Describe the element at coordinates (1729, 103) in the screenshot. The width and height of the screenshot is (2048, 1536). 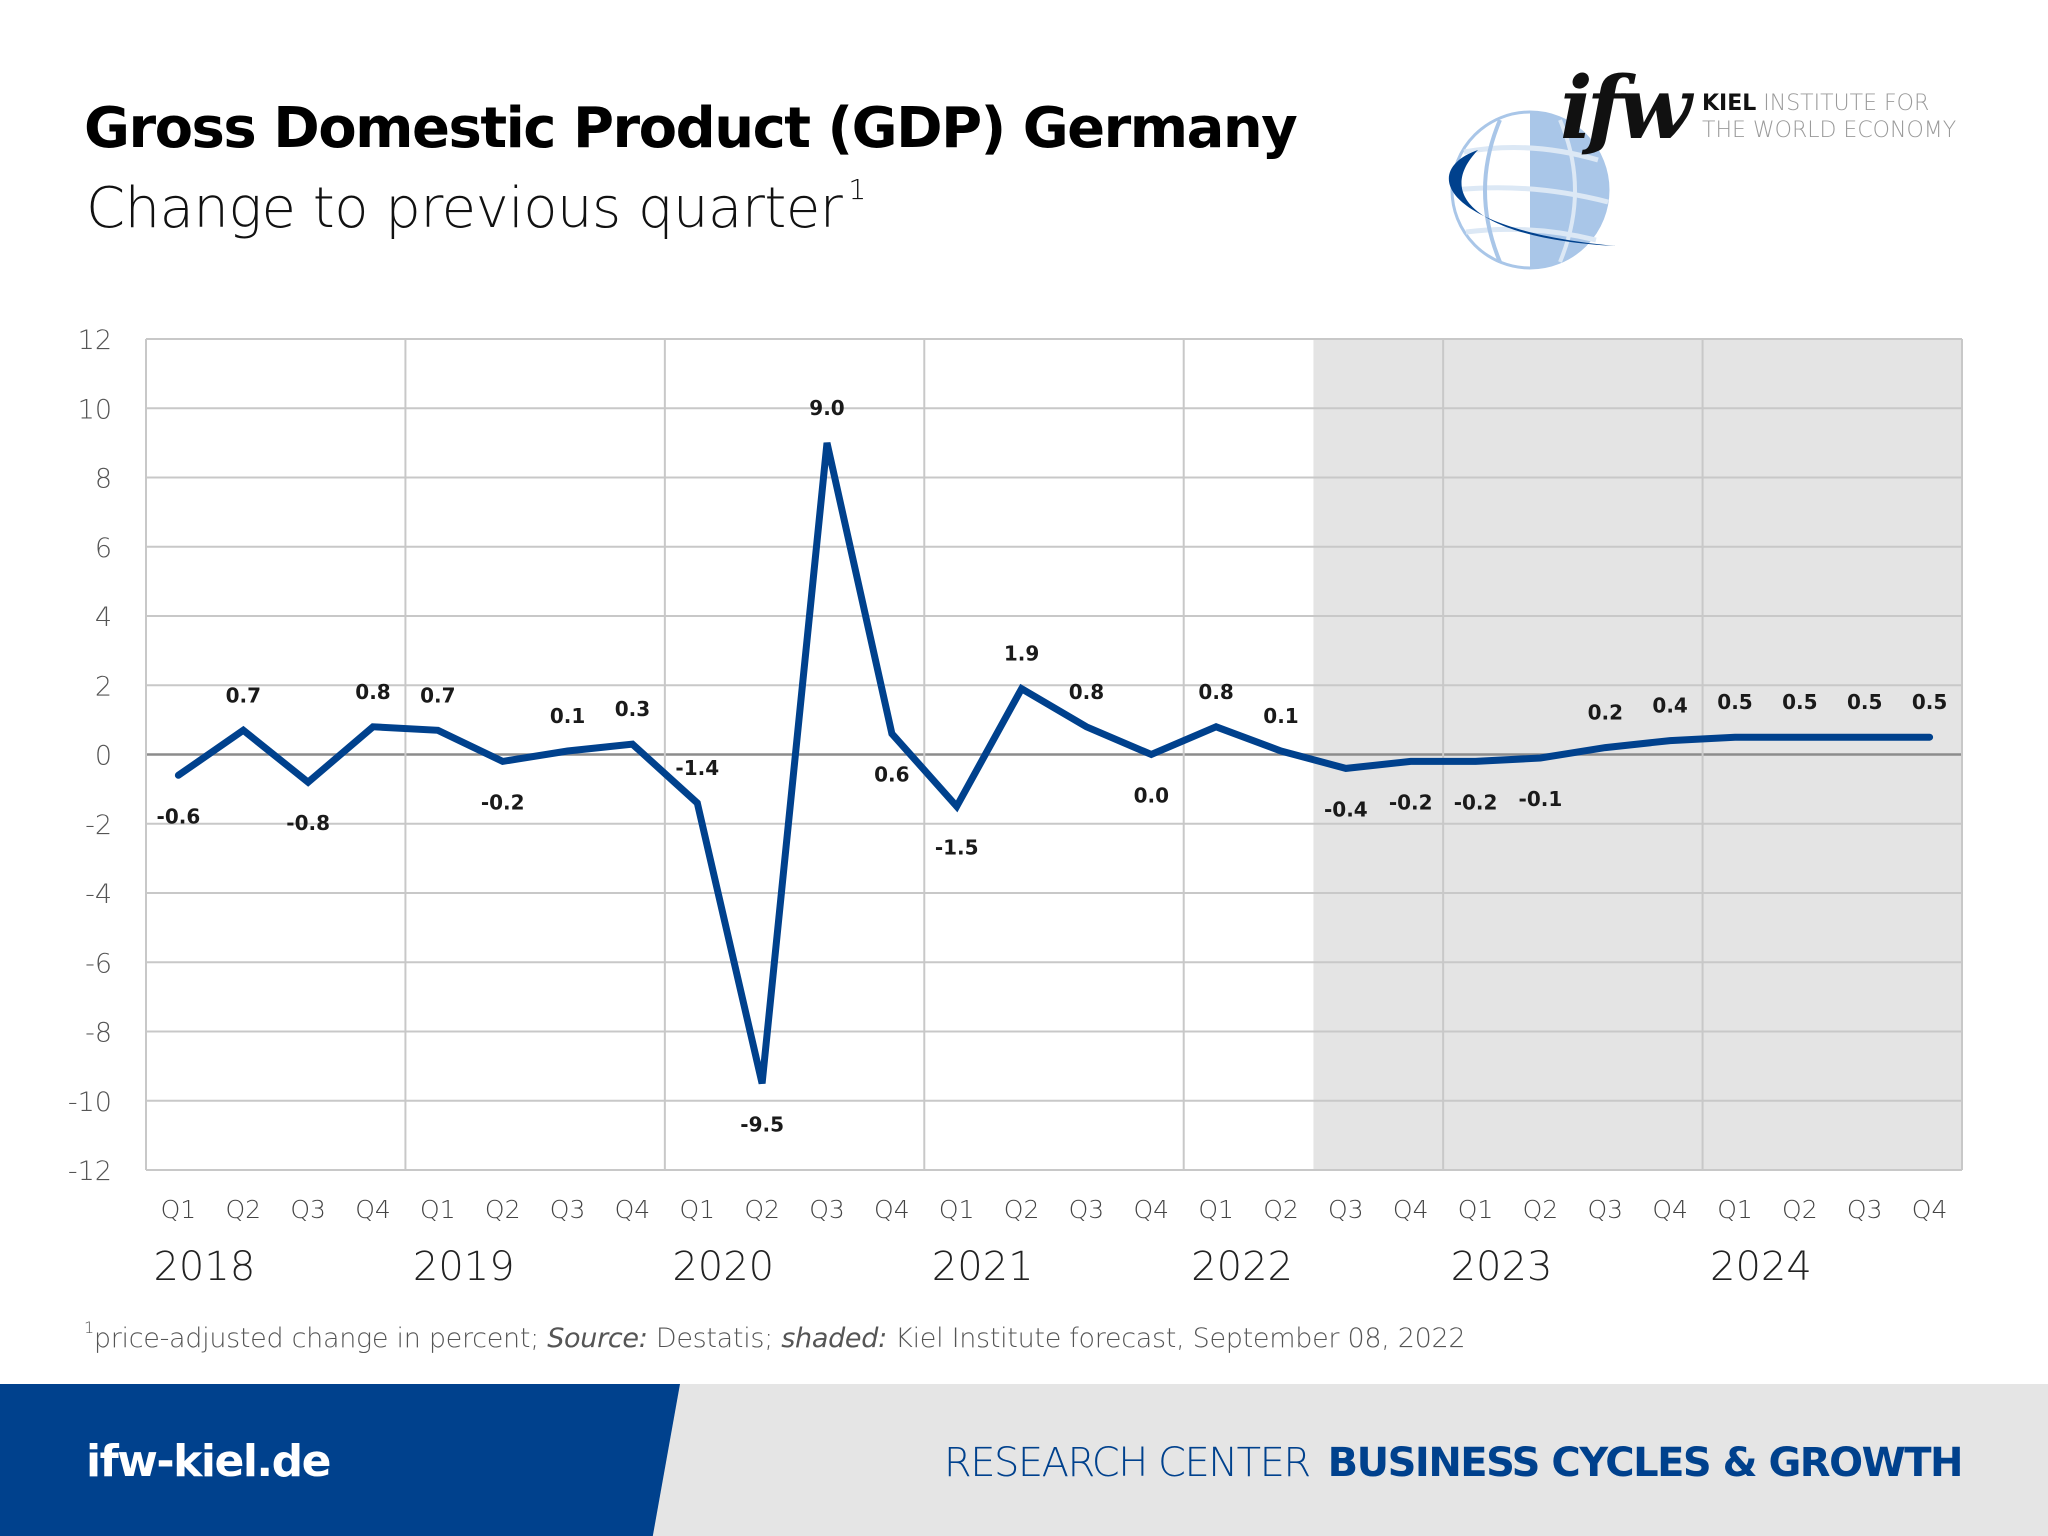
I see `logo-name-bold: KIEL` at that location.